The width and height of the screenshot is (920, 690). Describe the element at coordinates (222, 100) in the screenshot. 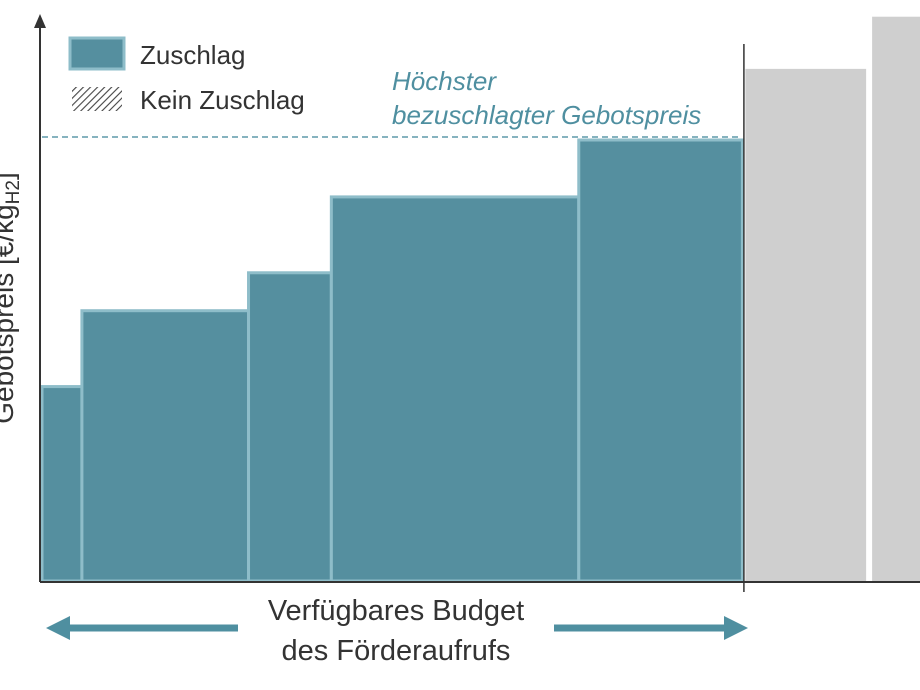

I see `legend-label-kein-zuschlag: Kein Zuschlag` at that location.